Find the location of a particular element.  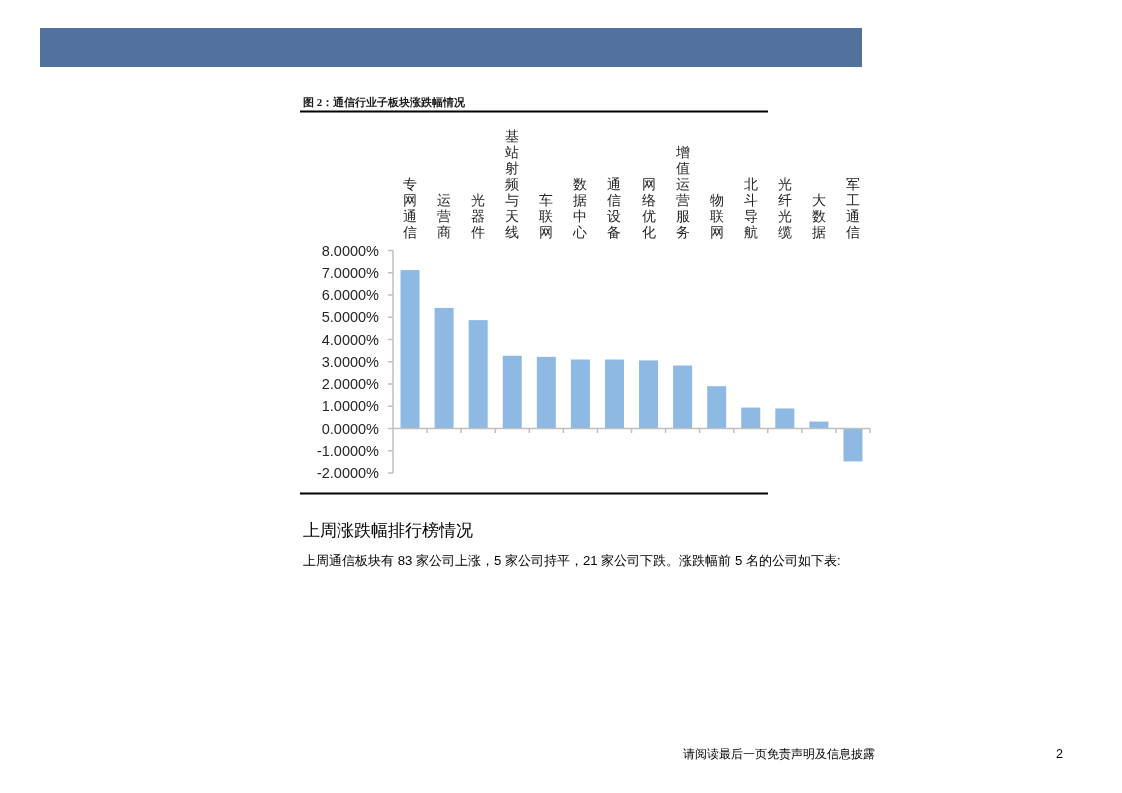

y-tick-label: 8.0000% is located at coordinates (350, 250).